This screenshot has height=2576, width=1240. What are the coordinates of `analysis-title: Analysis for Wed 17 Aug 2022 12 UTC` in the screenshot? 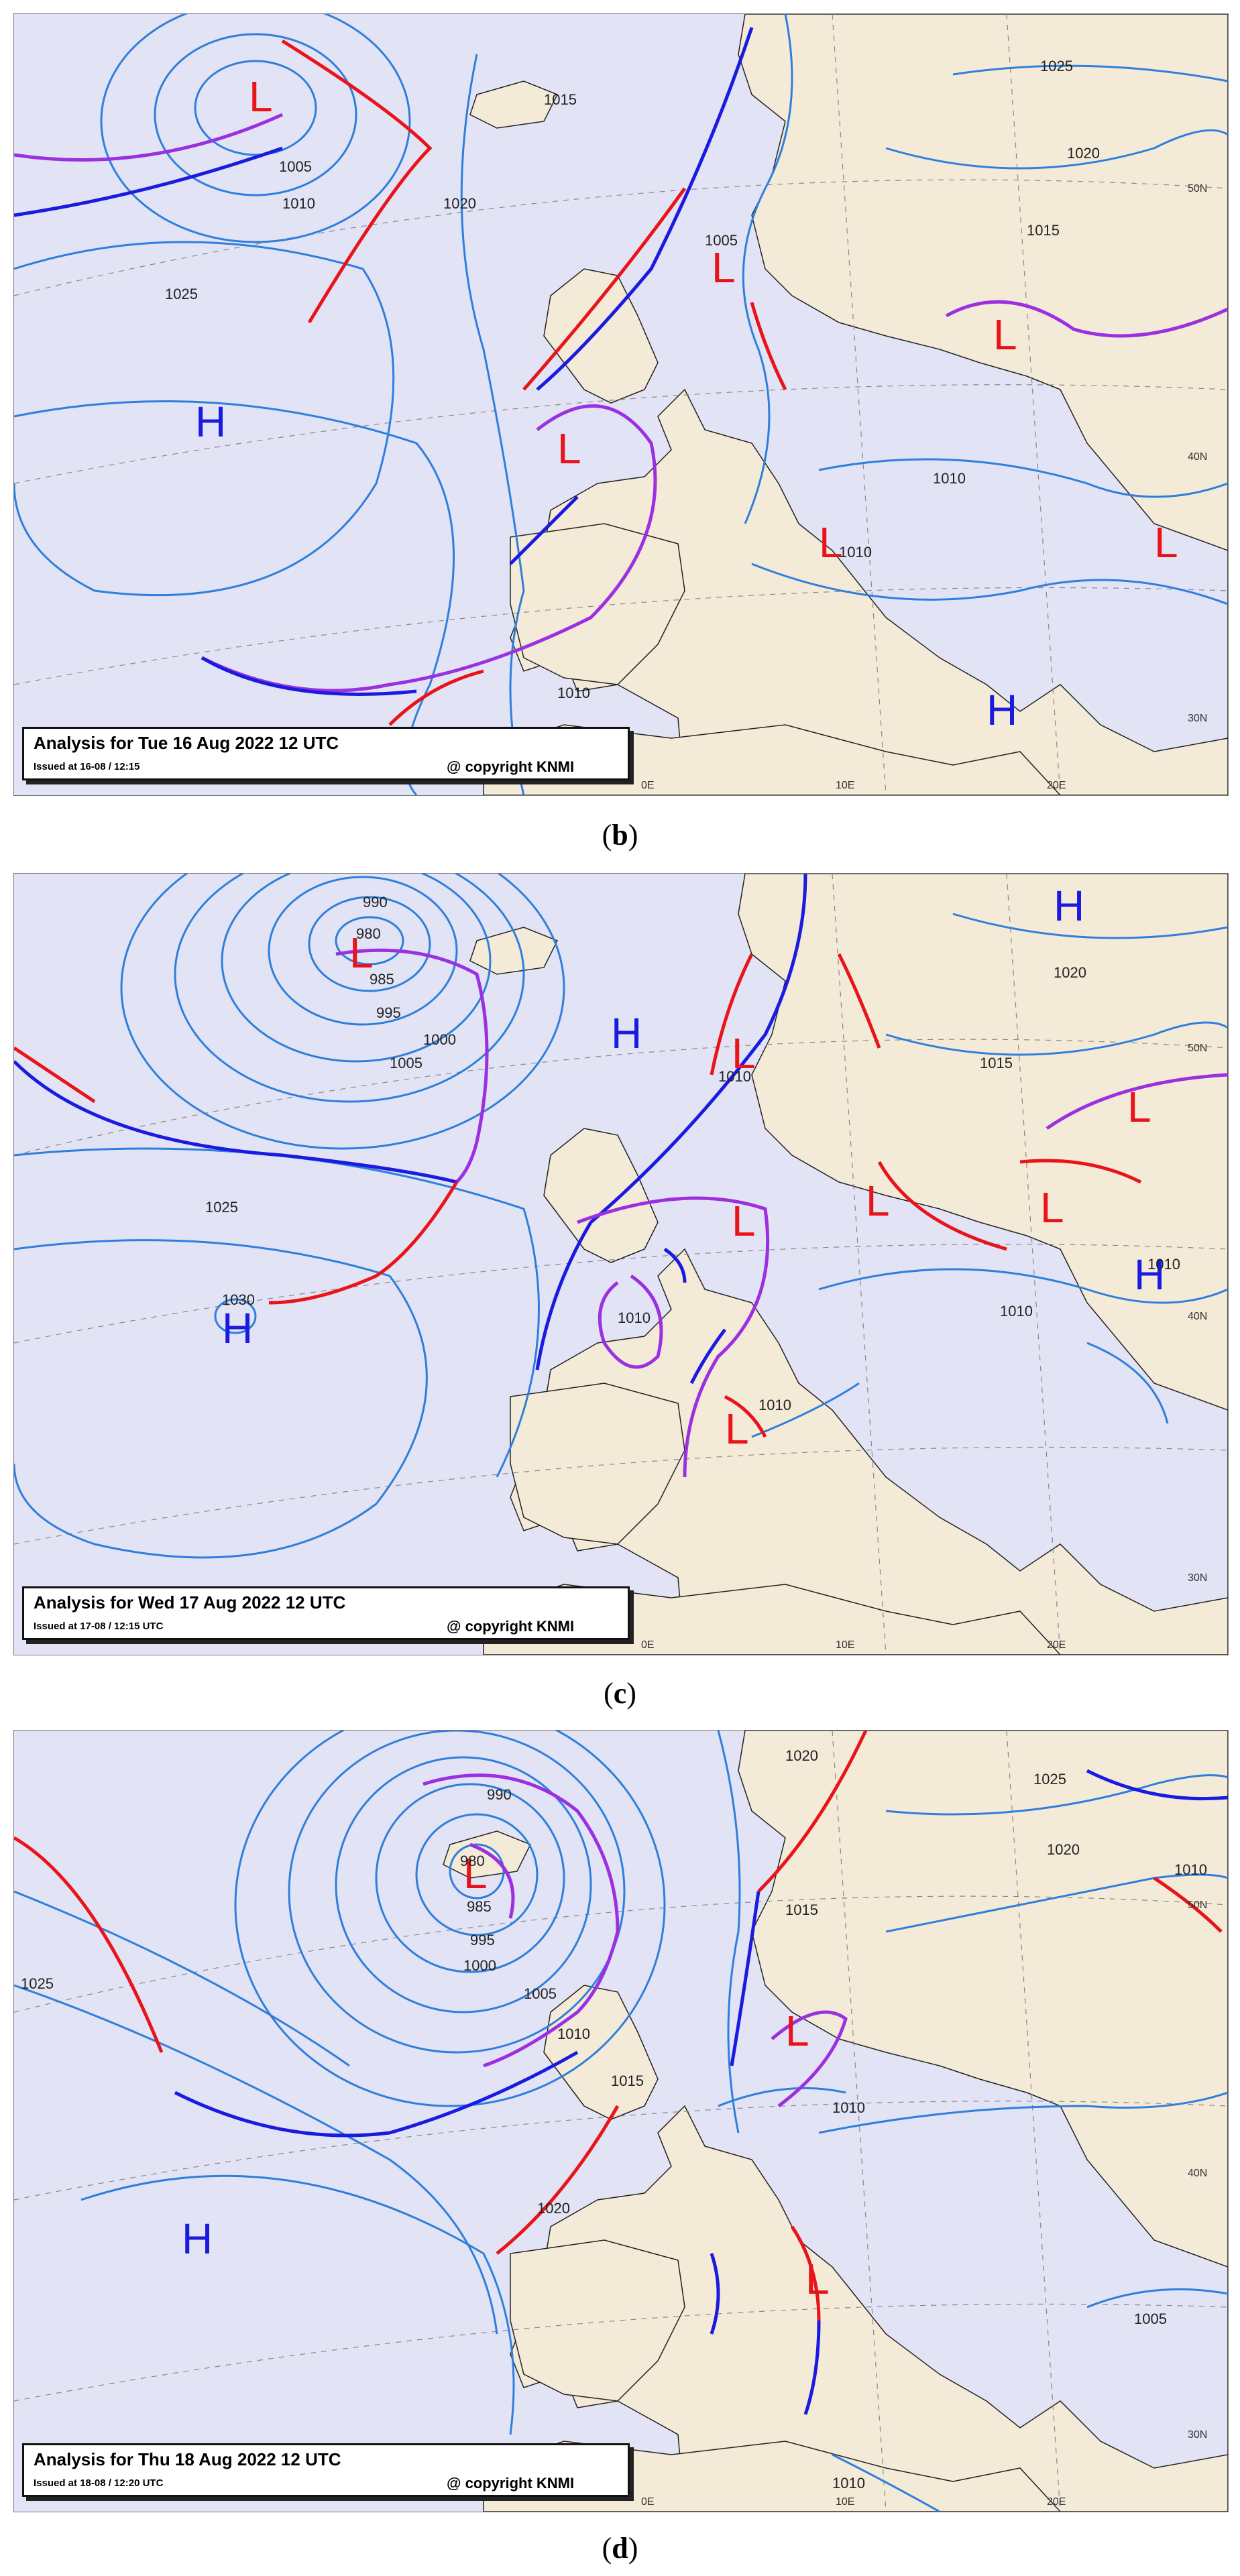 It's located at (190, 1602).